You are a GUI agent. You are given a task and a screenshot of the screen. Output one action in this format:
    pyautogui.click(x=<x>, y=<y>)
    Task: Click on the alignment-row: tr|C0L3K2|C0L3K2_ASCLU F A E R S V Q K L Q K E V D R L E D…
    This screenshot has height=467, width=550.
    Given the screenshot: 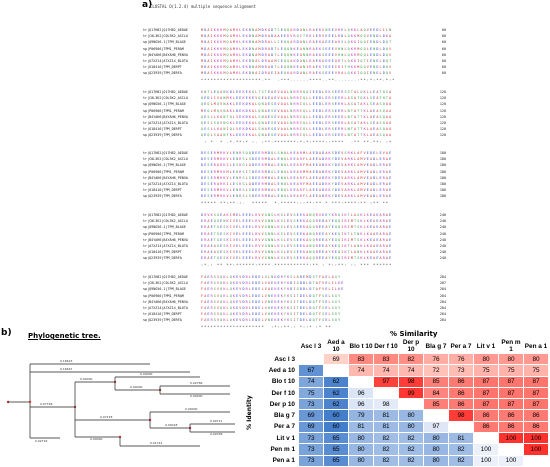 What is the action you would take?
    pyautogui.click(x=294, y=283)
    